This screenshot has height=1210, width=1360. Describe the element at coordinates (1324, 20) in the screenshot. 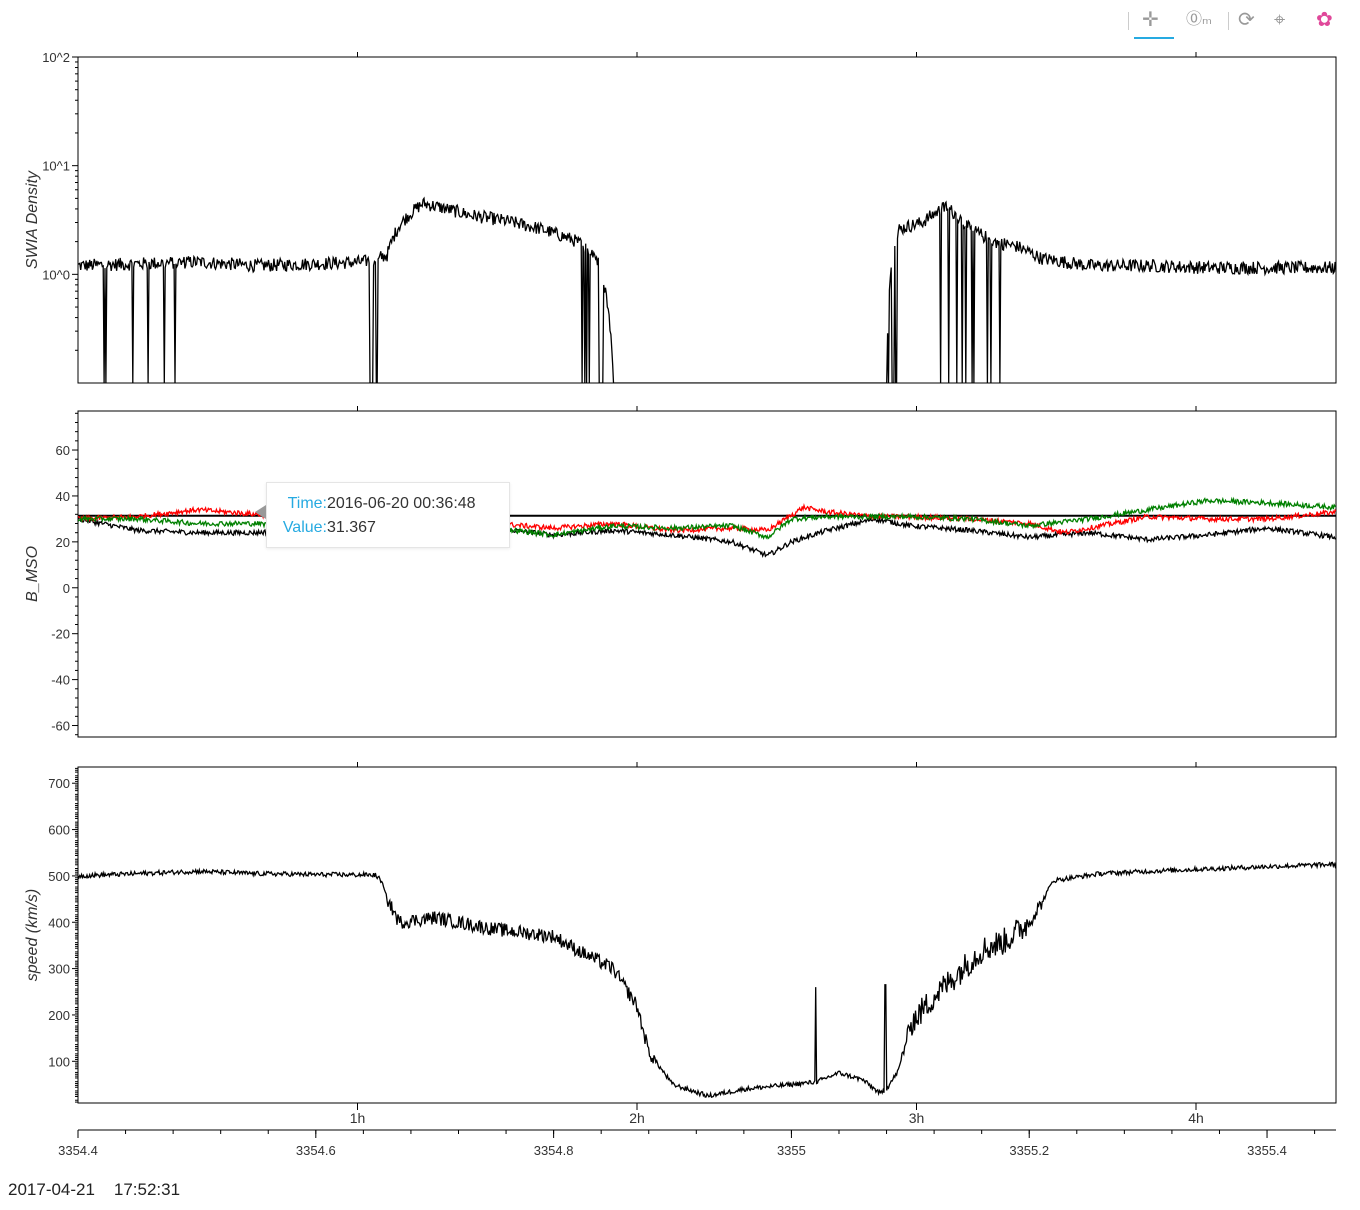

I see `bokeh-logo-icon: ✿` at that location.